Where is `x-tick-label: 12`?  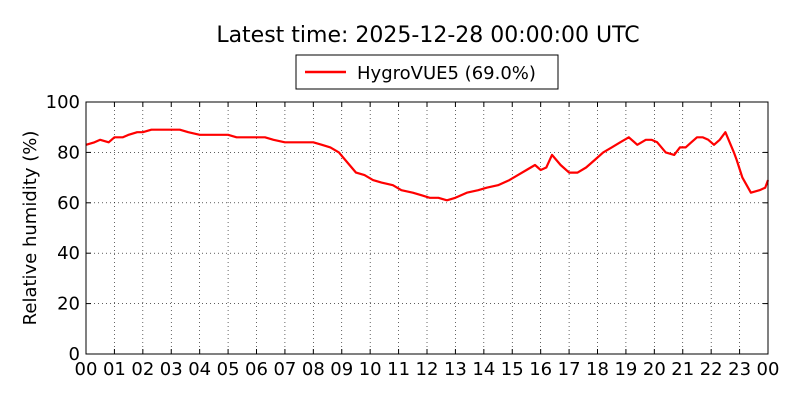 x-tick-label: 12 is located at coordinates (427, 369).